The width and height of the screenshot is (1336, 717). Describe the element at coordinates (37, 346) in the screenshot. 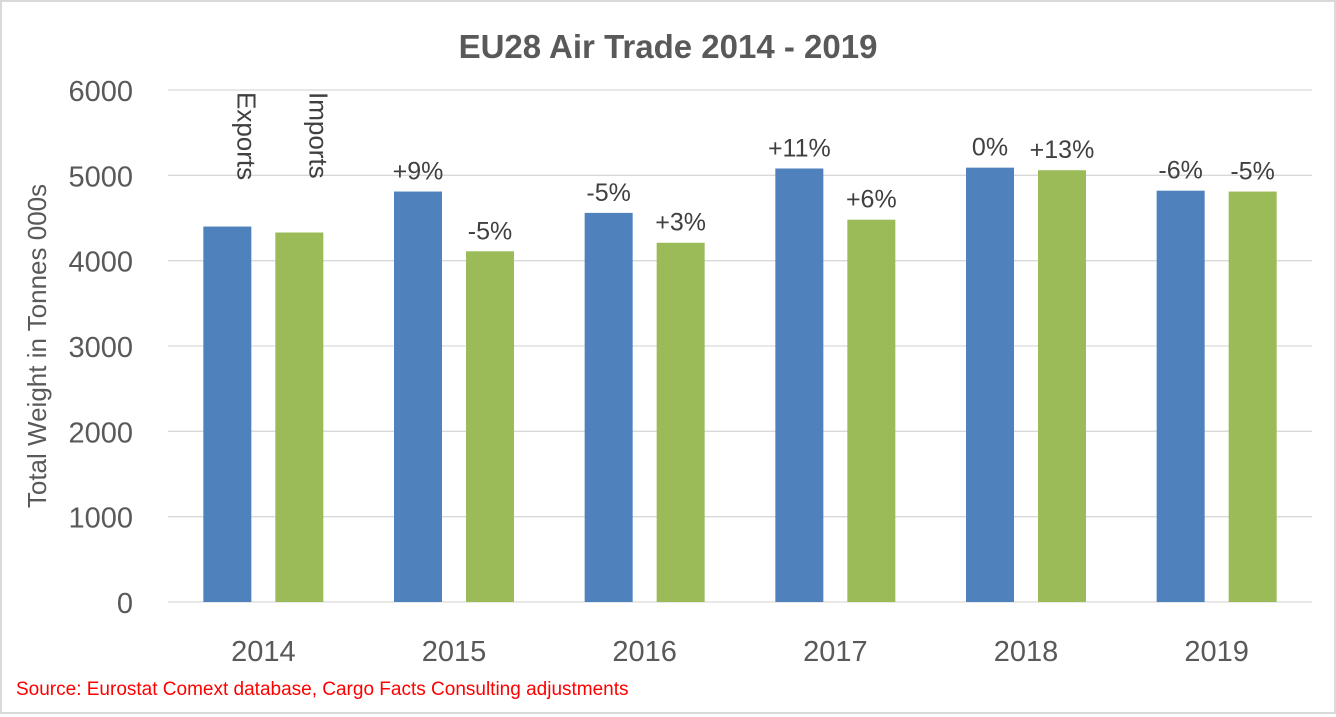

I see `y-axis-title: Total Weight in Tonnes 000s` at that location.